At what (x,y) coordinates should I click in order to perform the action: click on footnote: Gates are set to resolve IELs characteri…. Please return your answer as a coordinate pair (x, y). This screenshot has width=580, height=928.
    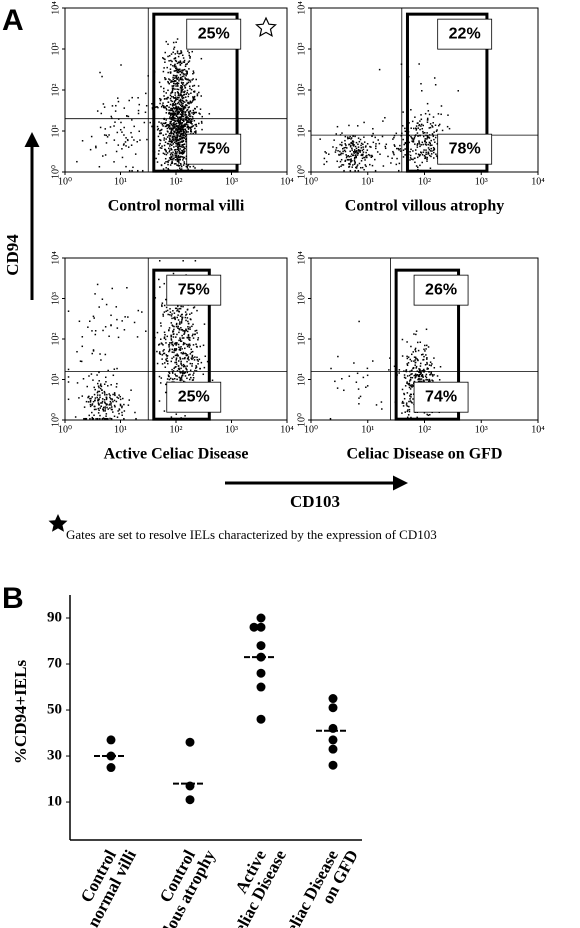
    Looking at the image, I should click on (251, 534).